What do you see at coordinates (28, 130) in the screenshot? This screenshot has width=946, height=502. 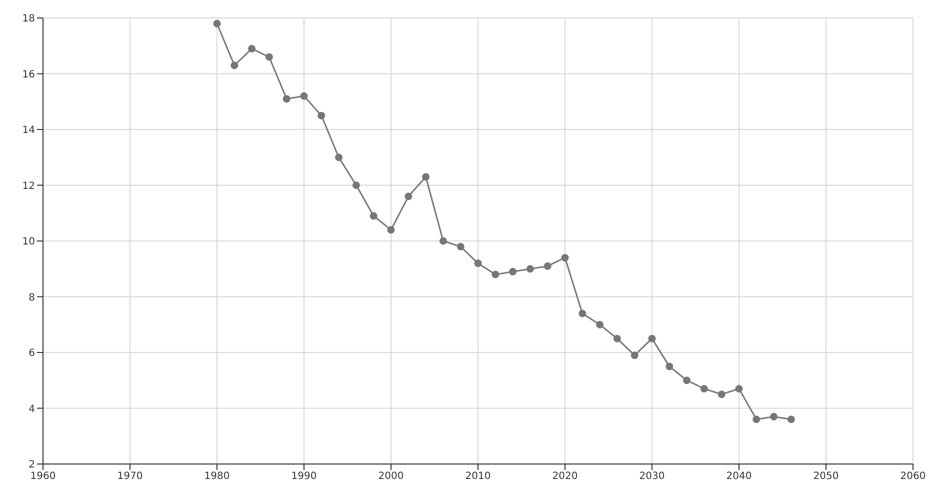 I see `y-tick-label: 14` at bounding box center [28, 130].